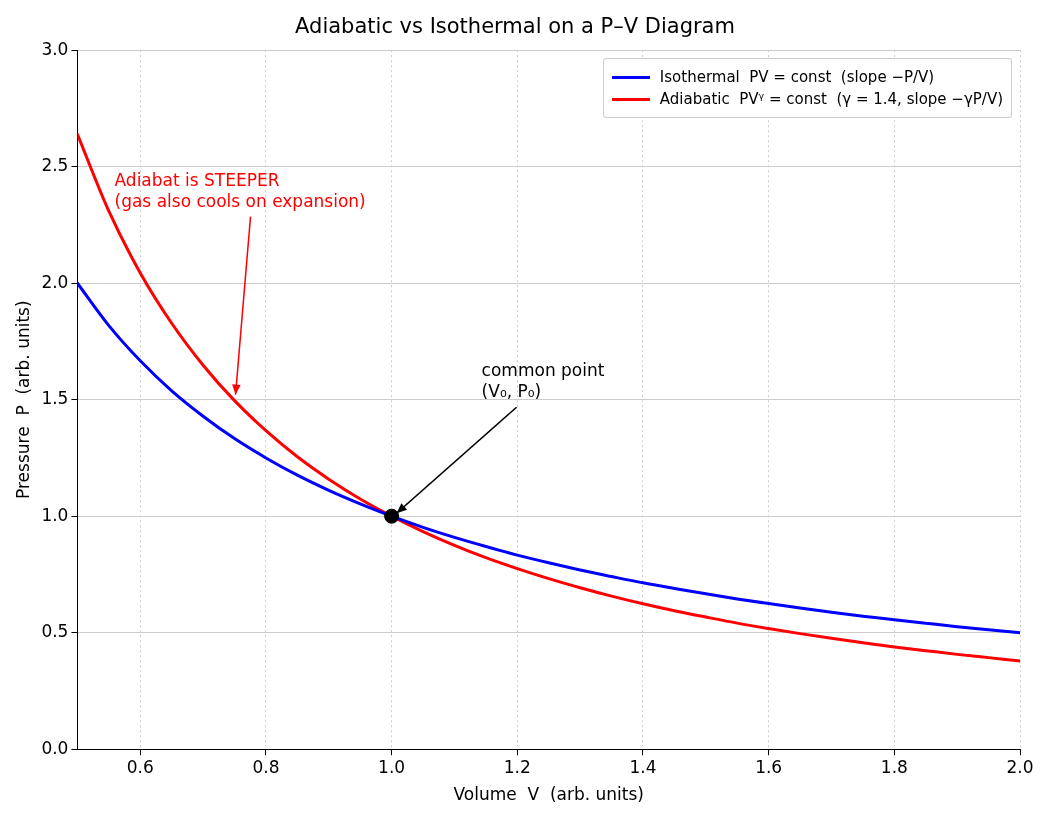 Image resolution: width=1050 pixels, height=825 pixels. I want to click on y-tick-label: 2.0, so click(55, 281).